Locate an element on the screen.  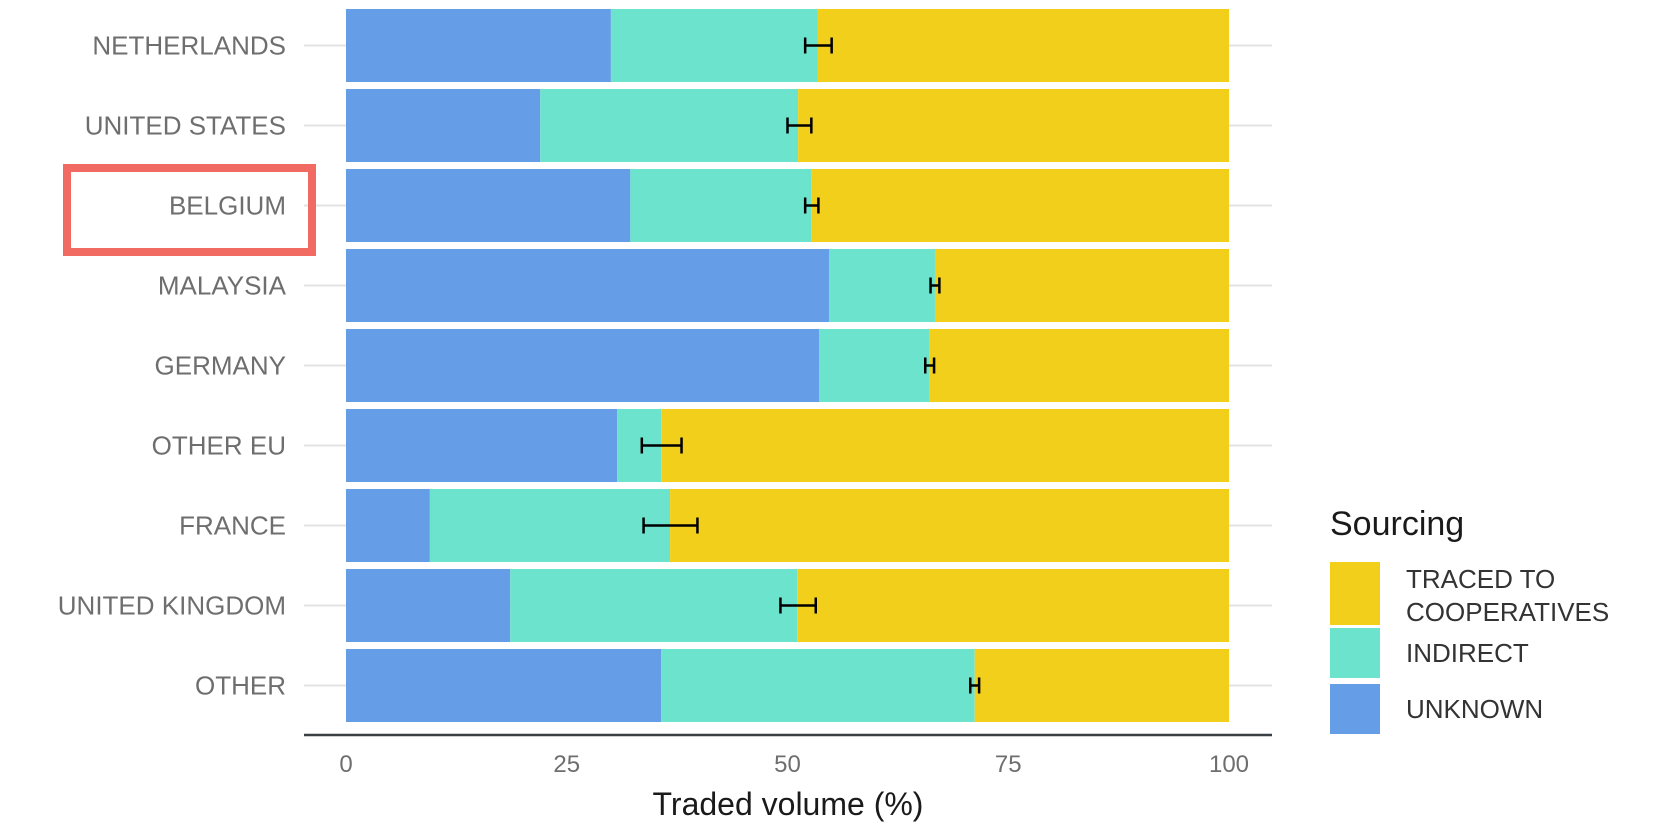
bar-unknown-united-kingdom is located at coordinates (428, 605).